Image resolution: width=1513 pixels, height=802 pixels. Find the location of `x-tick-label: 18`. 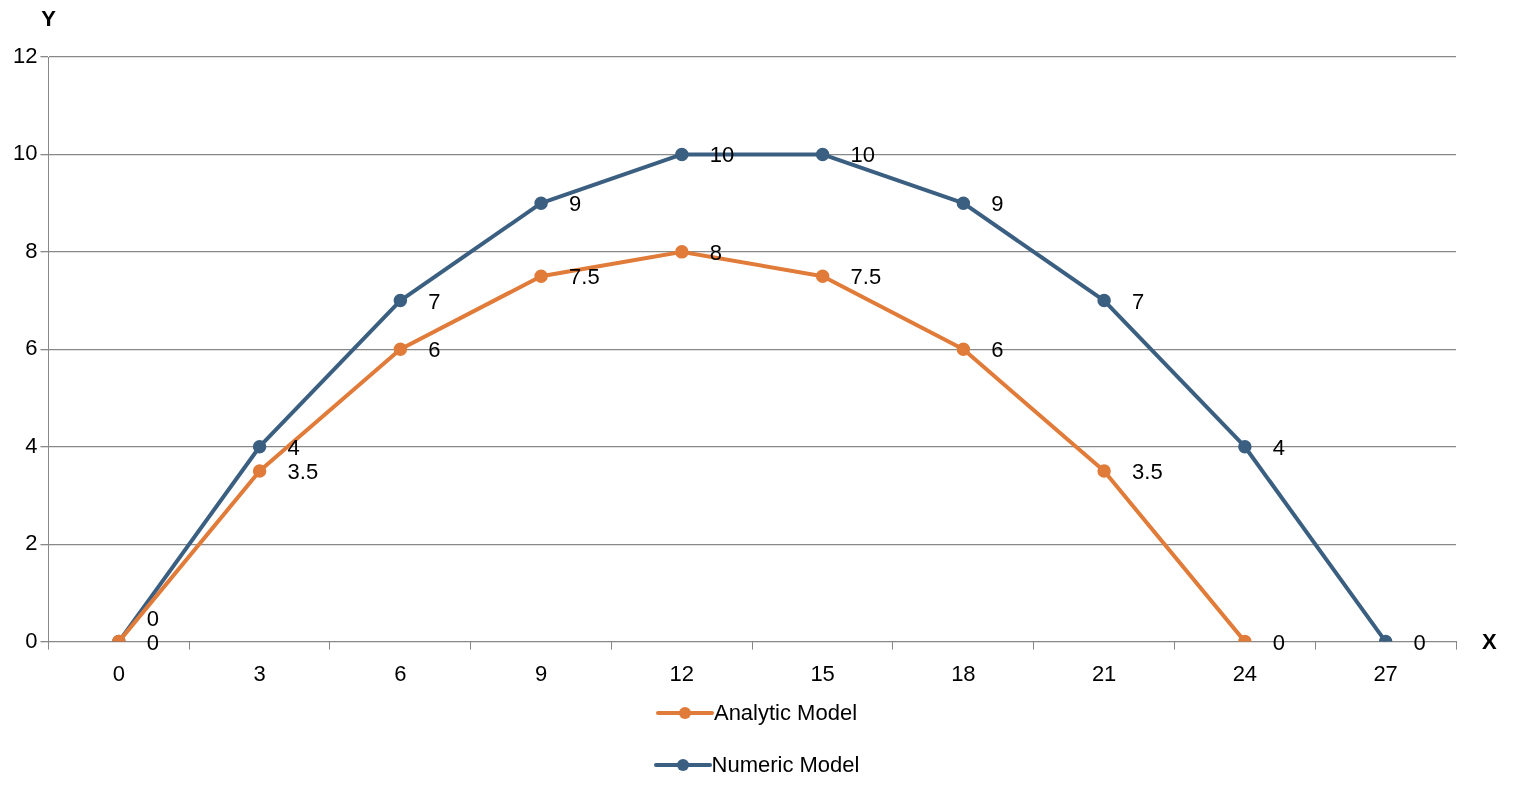

x-tick-label: 18 is located at coordinates (963, 673).